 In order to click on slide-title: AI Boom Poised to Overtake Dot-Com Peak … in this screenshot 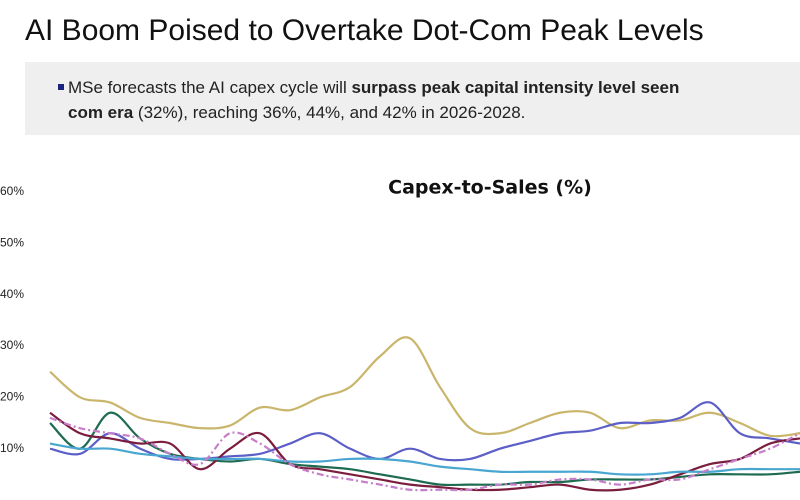, I will do `click(364, 30)`.